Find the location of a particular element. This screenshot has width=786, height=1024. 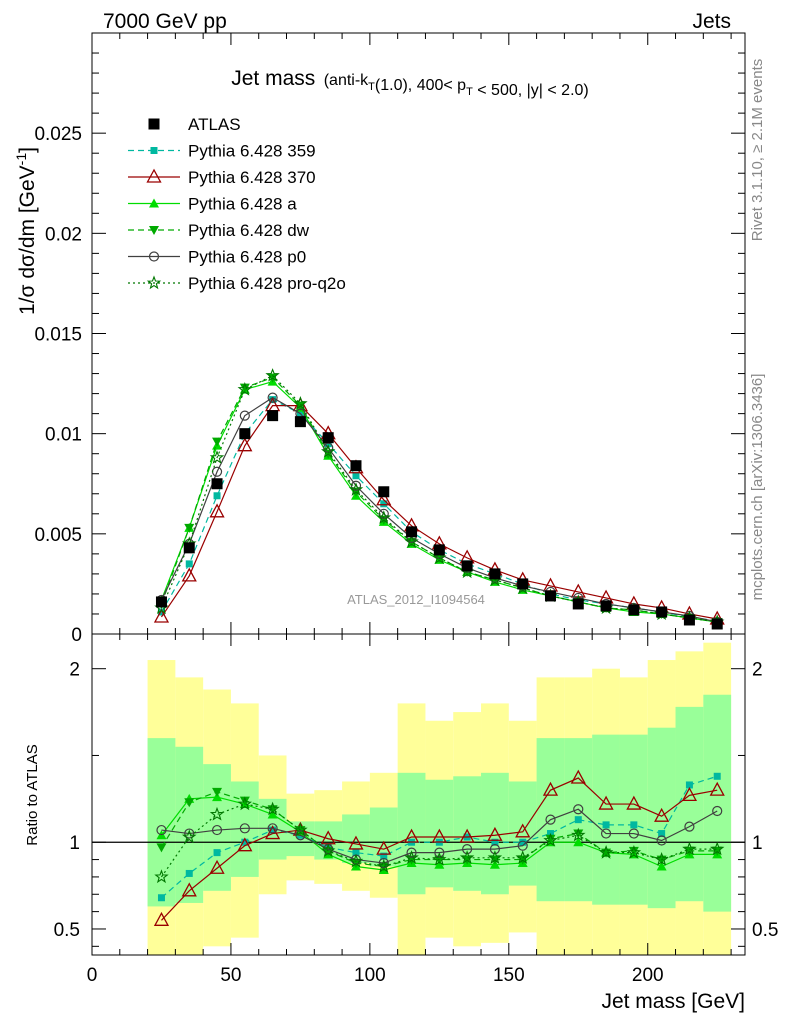

legend-entry: Pythia 6.428 dw is located at coordinates (219, 230).